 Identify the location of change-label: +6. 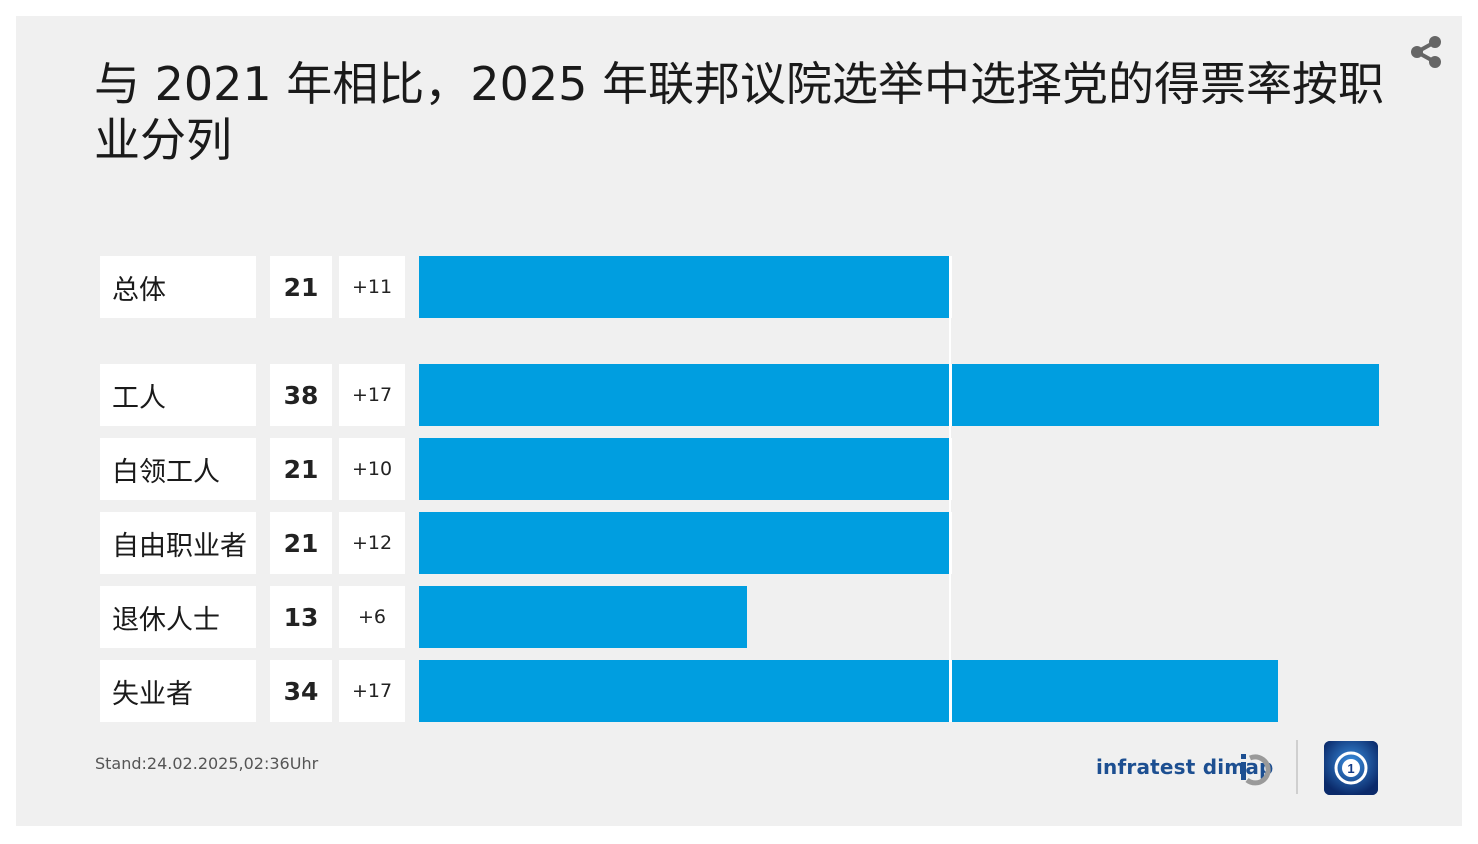
(372, 617).